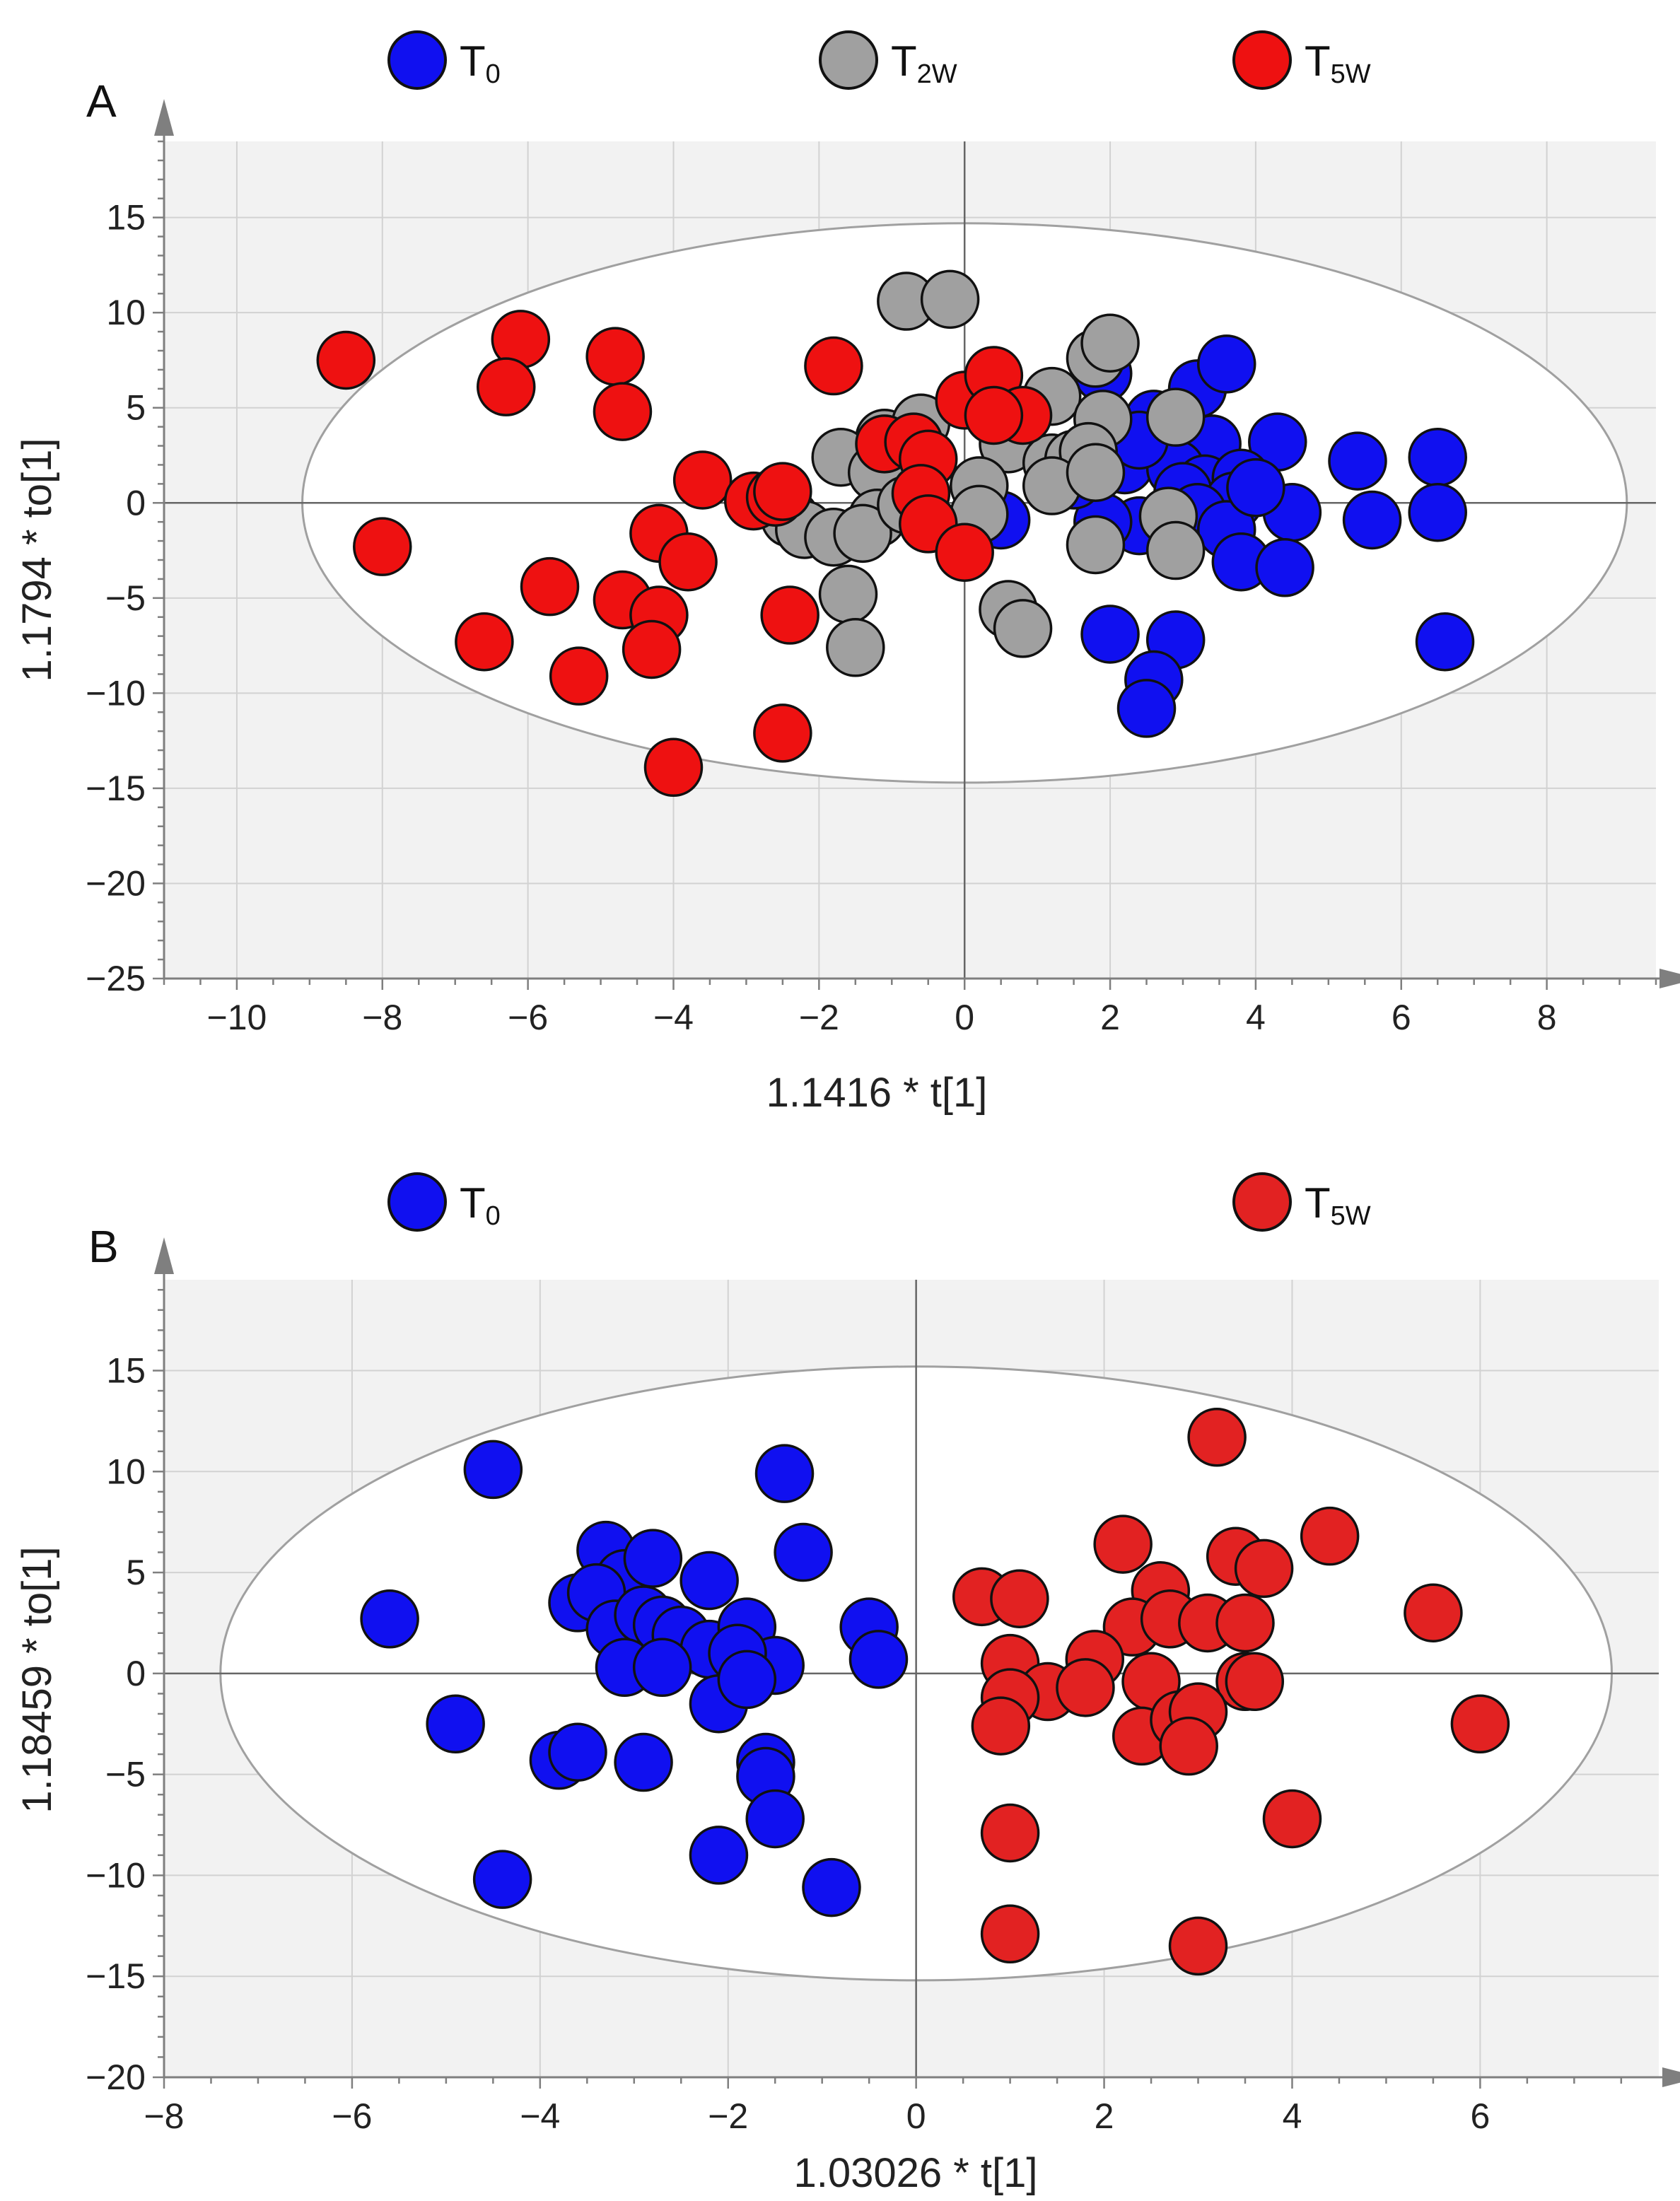 The image size is (1680, 2201). I want to click on legend-label: T5W, so click(1338, 1205).